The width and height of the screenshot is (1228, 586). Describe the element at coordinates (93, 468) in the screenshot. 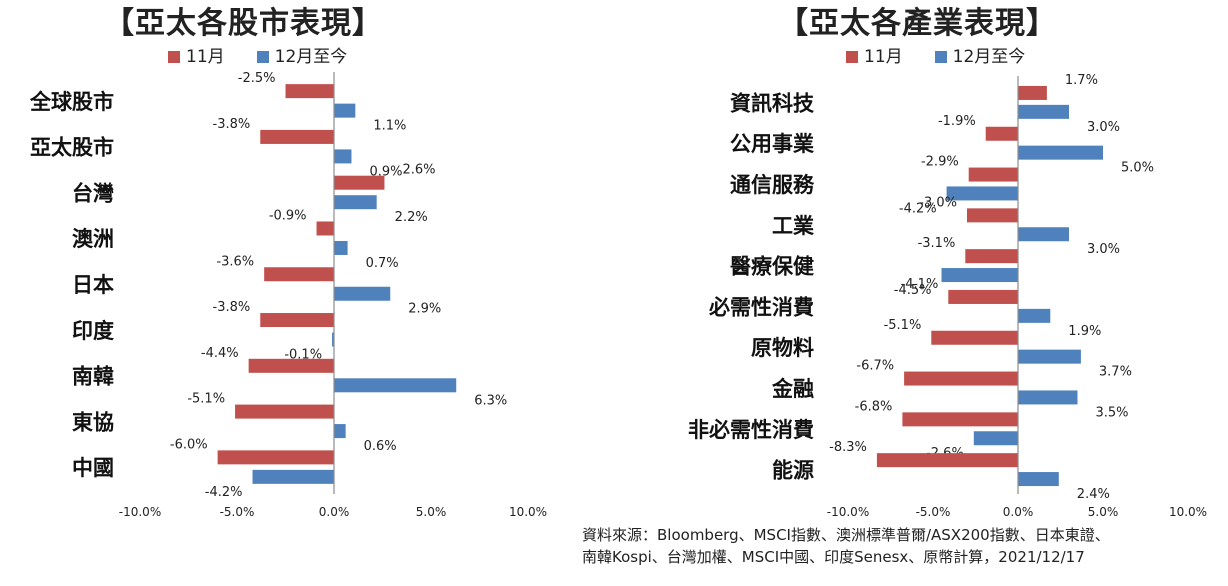

I see `category-label: 中國` at that location.